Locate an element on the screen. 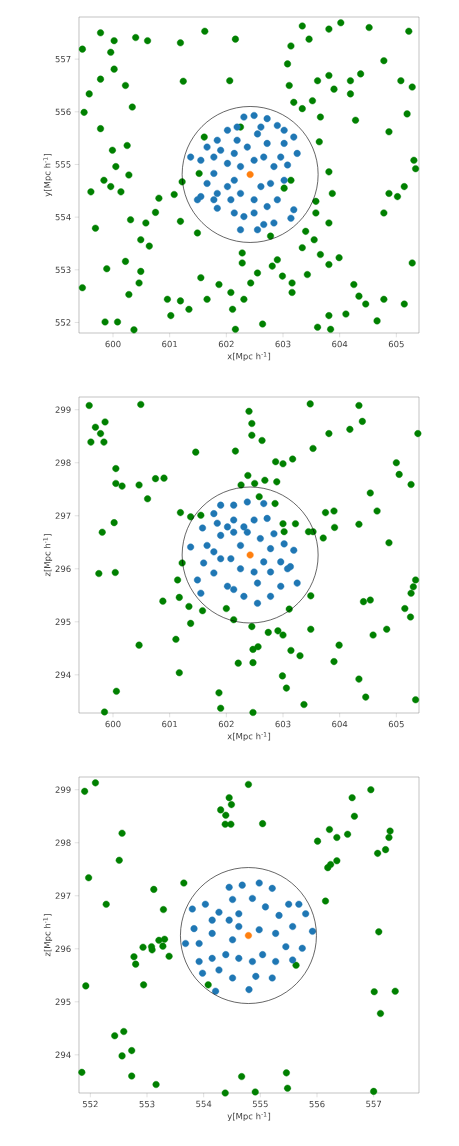 Image resolution: width=459 pixels, height=1146 pixels. x-tick-label: 605 is located at coordinates (396, 344).